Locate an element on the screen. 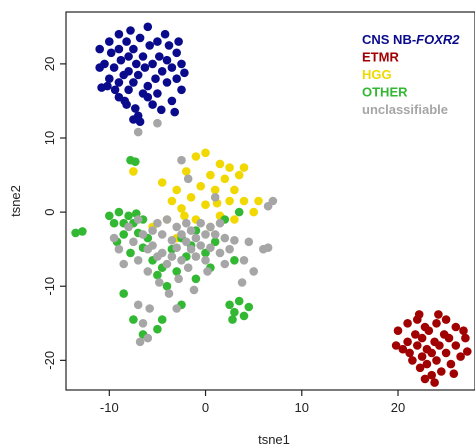  y-tick-label: -20 is located at coordinates (49, 360).